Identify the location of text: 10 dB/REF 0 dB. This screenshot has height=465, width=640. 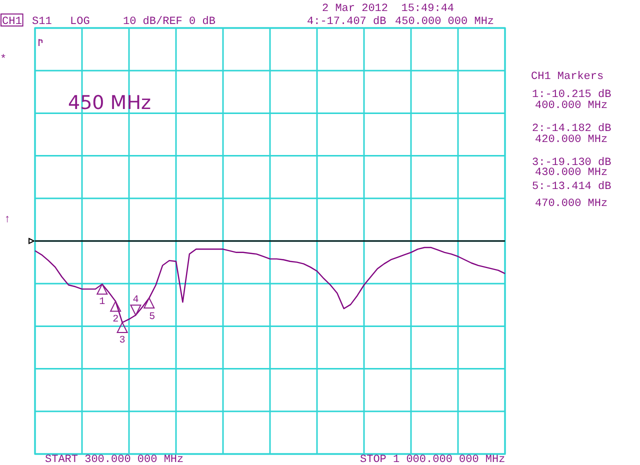
(169, 22).